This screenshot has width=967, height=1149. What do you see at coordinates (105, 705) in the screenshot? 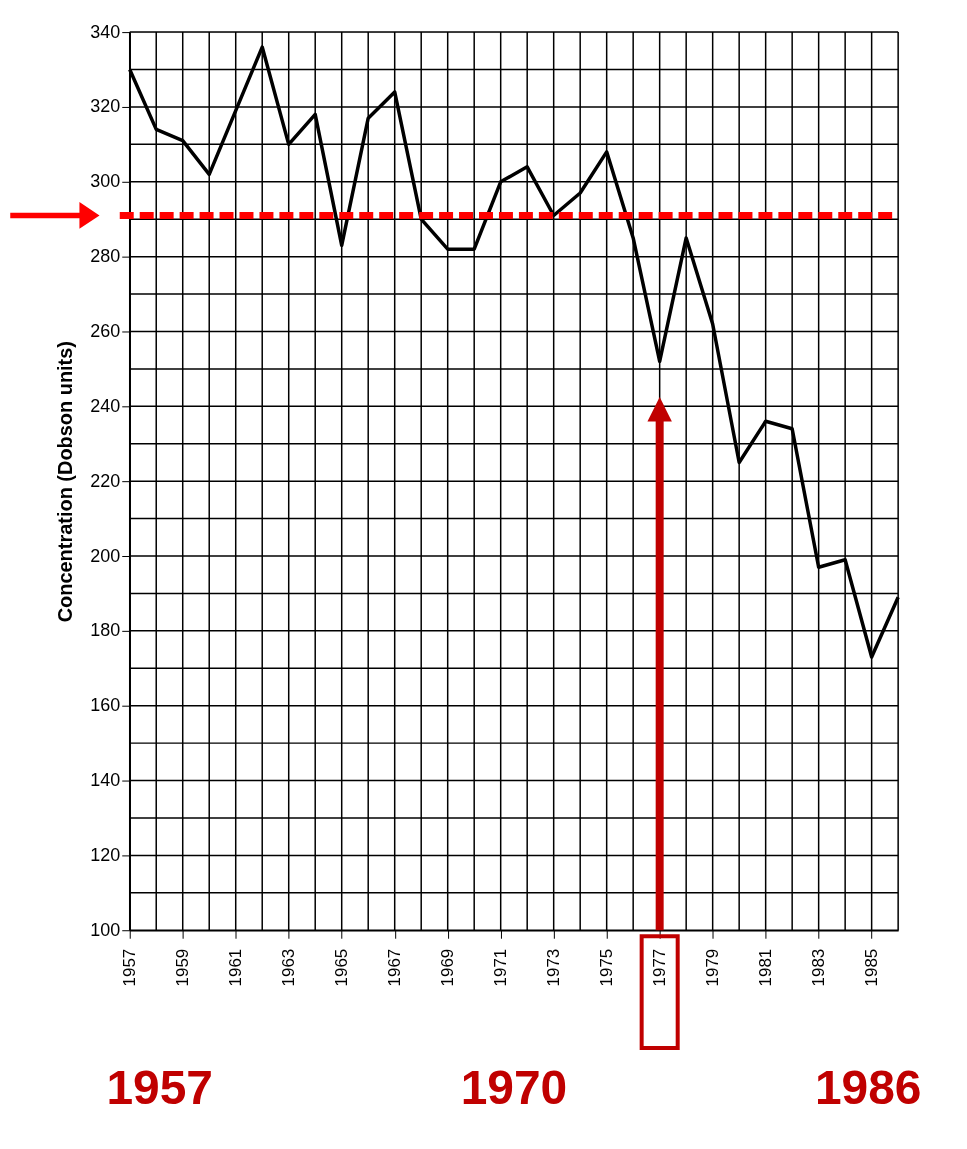
I see `y-tick-label: 160` at bounding box center [105, 705].